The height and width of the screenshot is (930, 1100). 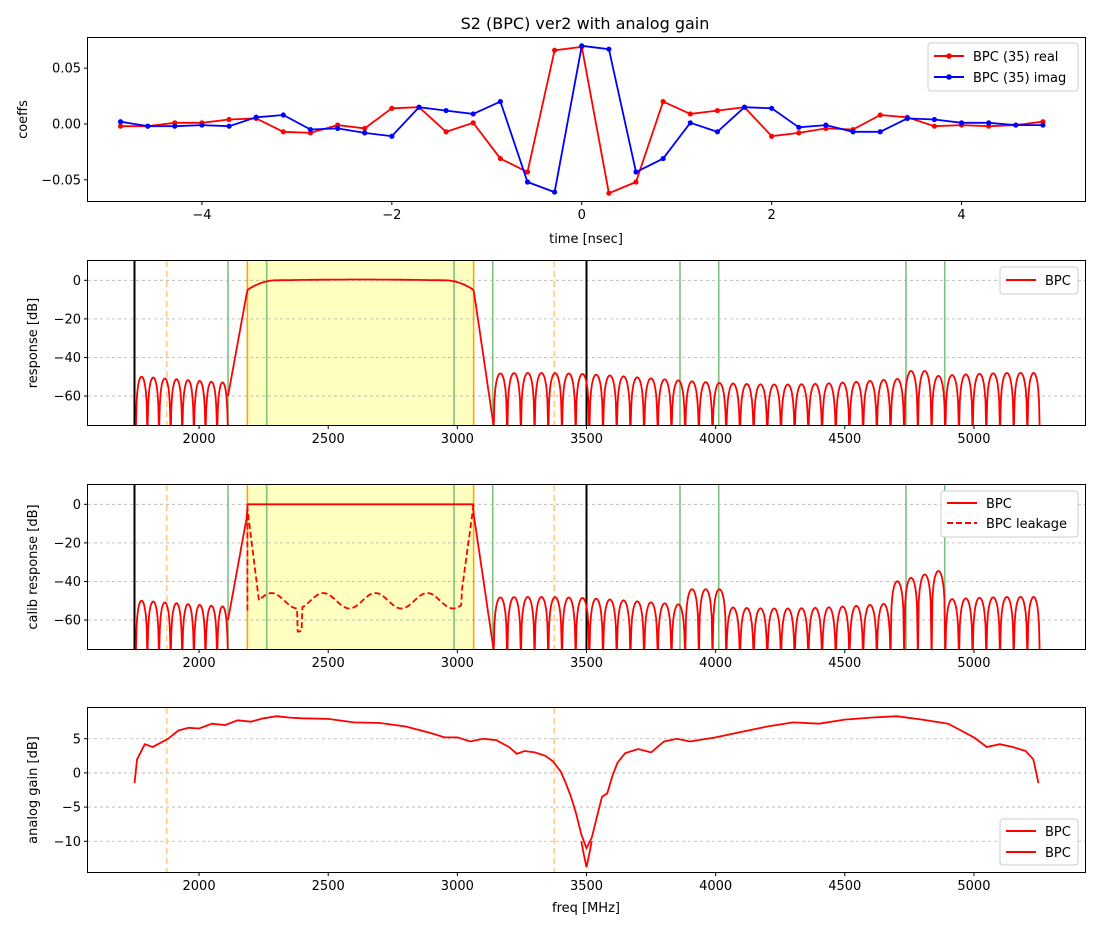 What do you see at coordinates (33, 790) in the screenshot?
I see `gain-ylabel: analog gain [dB]` at bounding box center [33, 790].